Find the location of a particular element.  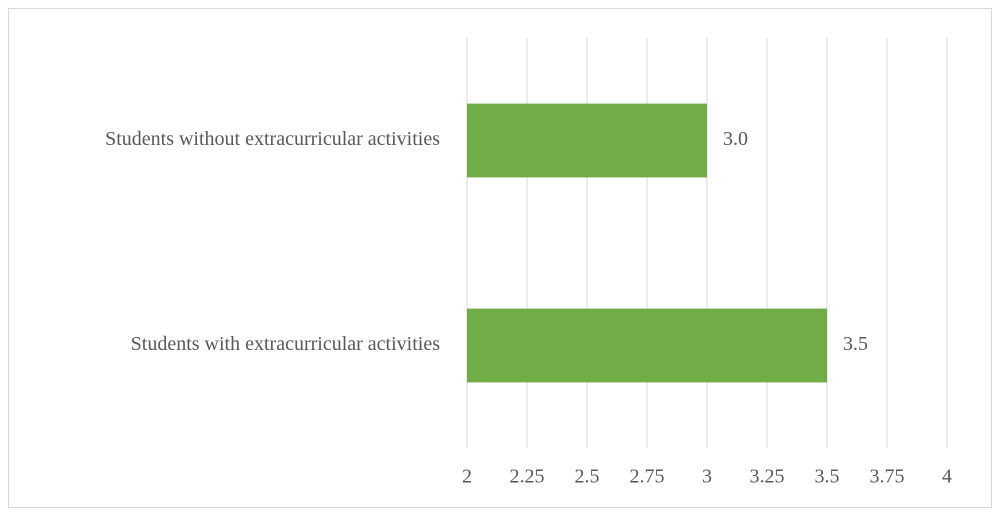

x-tick-label: 3.5 is located at coordinates (827, 477).